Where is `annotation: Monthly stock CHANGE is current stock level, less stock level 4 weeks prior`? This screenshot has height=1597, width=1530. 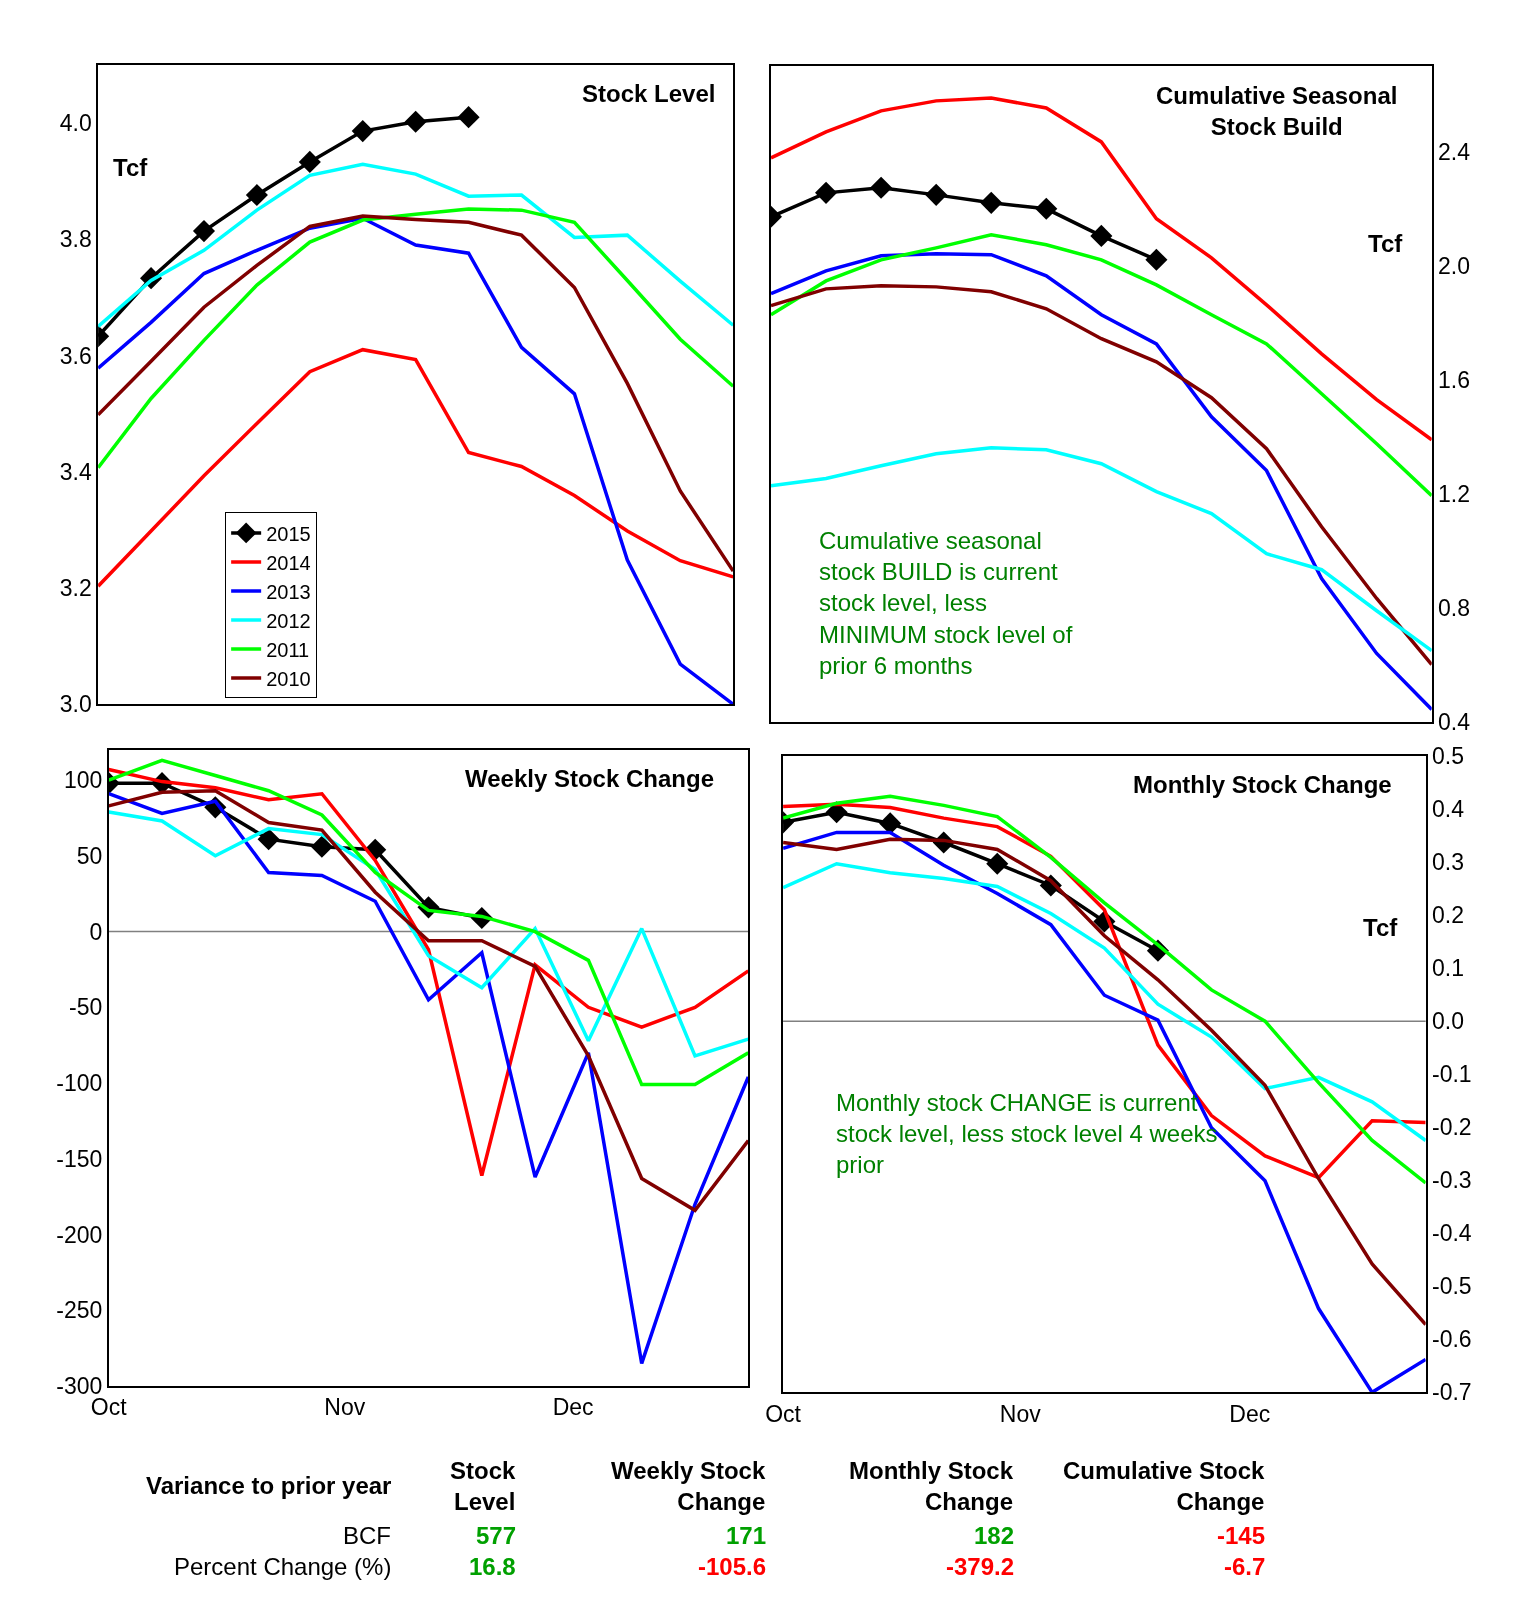 annotation: Monthly stock CHANGE is current stock level, less stock level 4 weeks prior is located at coordinates (1027, 1134).